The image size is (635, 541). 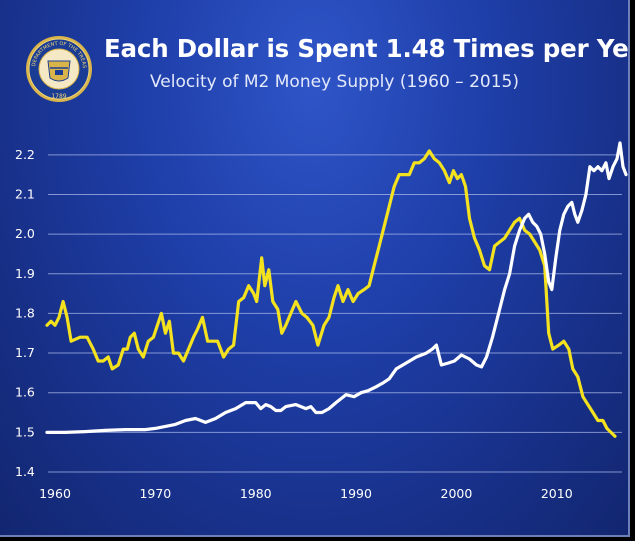 I want to click on y-axis-ticks: 1.4 1.5 1.6 1.7 1.8 1.9 2.0 2.1 2.2, so click(x=25, y=313).